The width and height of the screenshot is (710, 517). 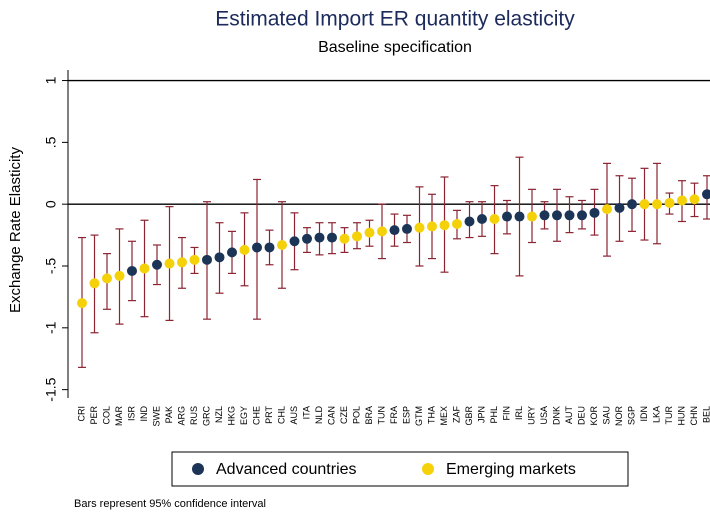 I want to click on x-tick-label: CRI, so click(x=81, y=414).